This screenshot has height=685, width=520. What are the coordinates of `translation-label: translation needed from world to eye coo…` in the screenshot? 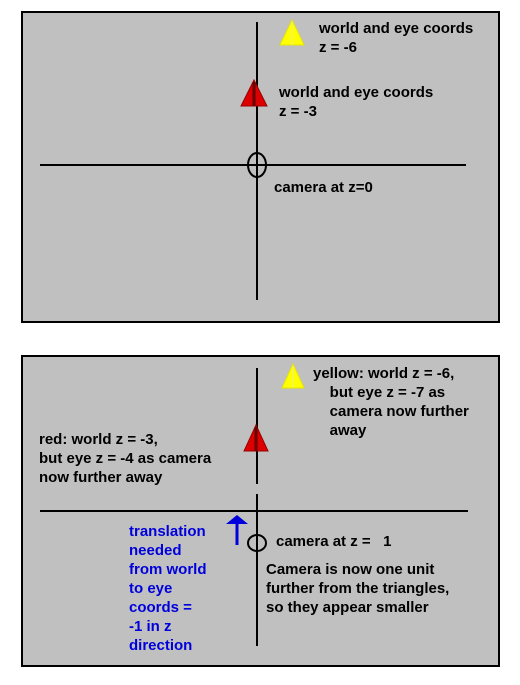 It's located at (168, 588).